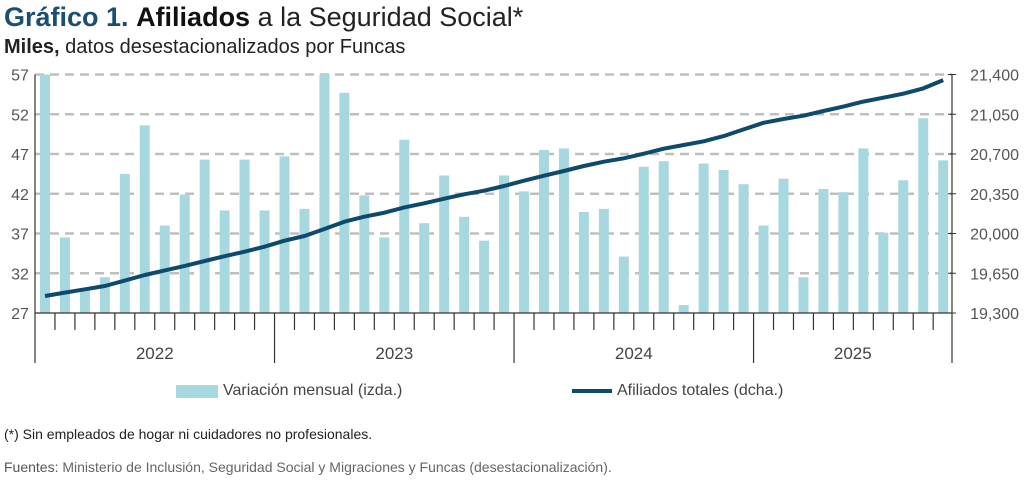 The height and width of the screenshot is (481, 1024). I want to click on chart-title-bold: Afiliados, so click(193, 17).